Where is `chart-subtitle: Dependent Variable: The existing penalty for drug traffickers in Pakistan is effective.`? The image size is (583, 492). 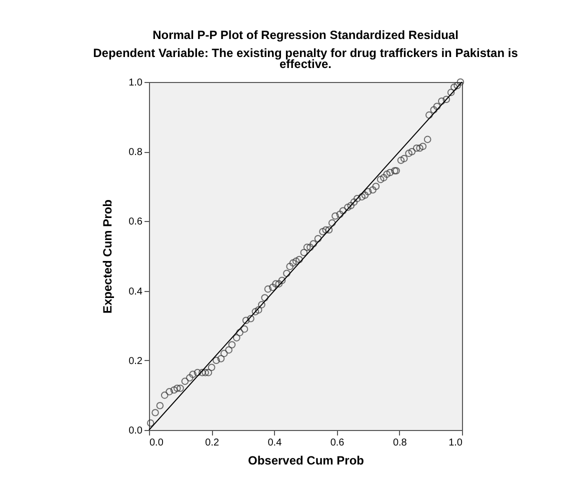
chart-subtitle: Dependent Variable: The existing penalty for drug traffickers in Pakistan is effective. is located at coordinates (305, 58).